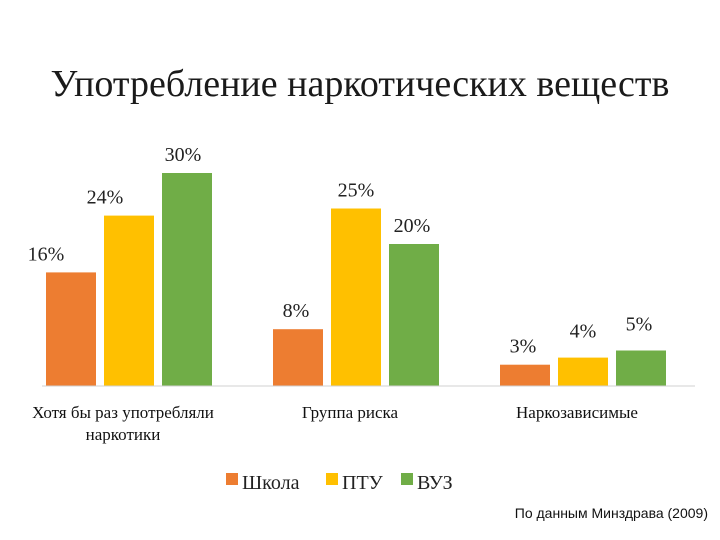  Describe the element at coordinates (435, 483) in the screenshot. I see `legend-label-2: ВУЗ` at that location.